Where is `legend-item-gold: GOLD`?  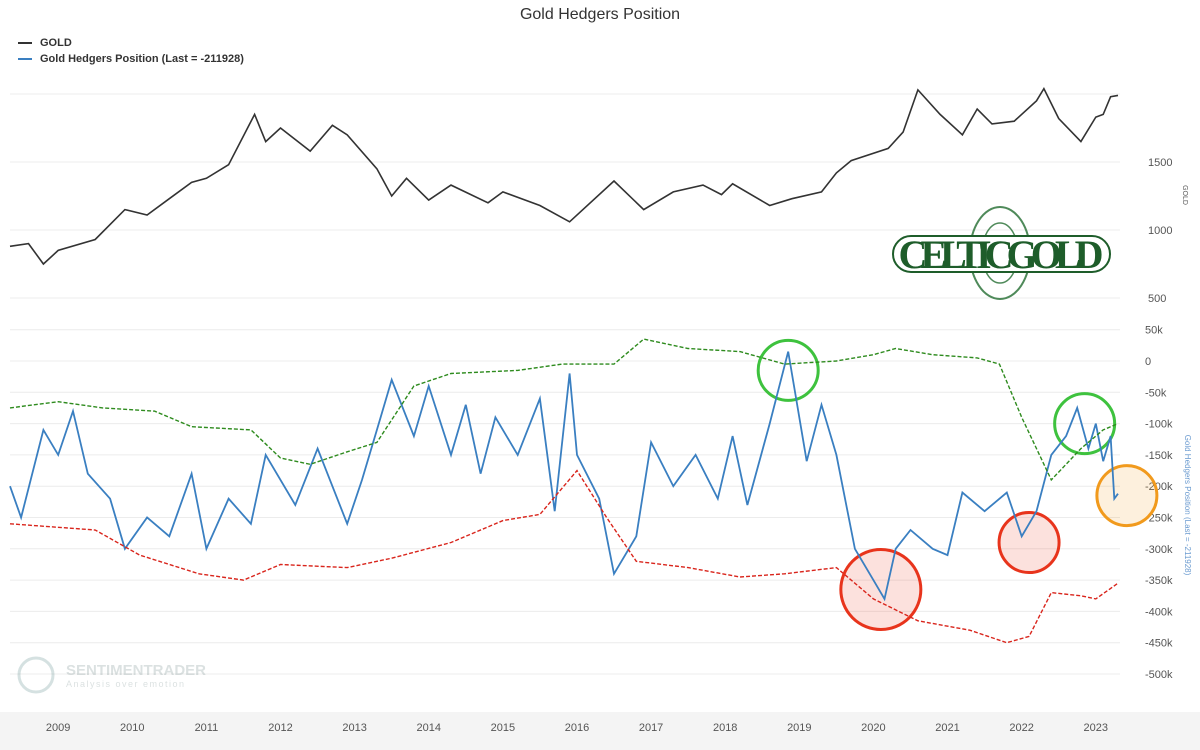 legend-item-gold: GOLD is located at coordinates (45, 43).